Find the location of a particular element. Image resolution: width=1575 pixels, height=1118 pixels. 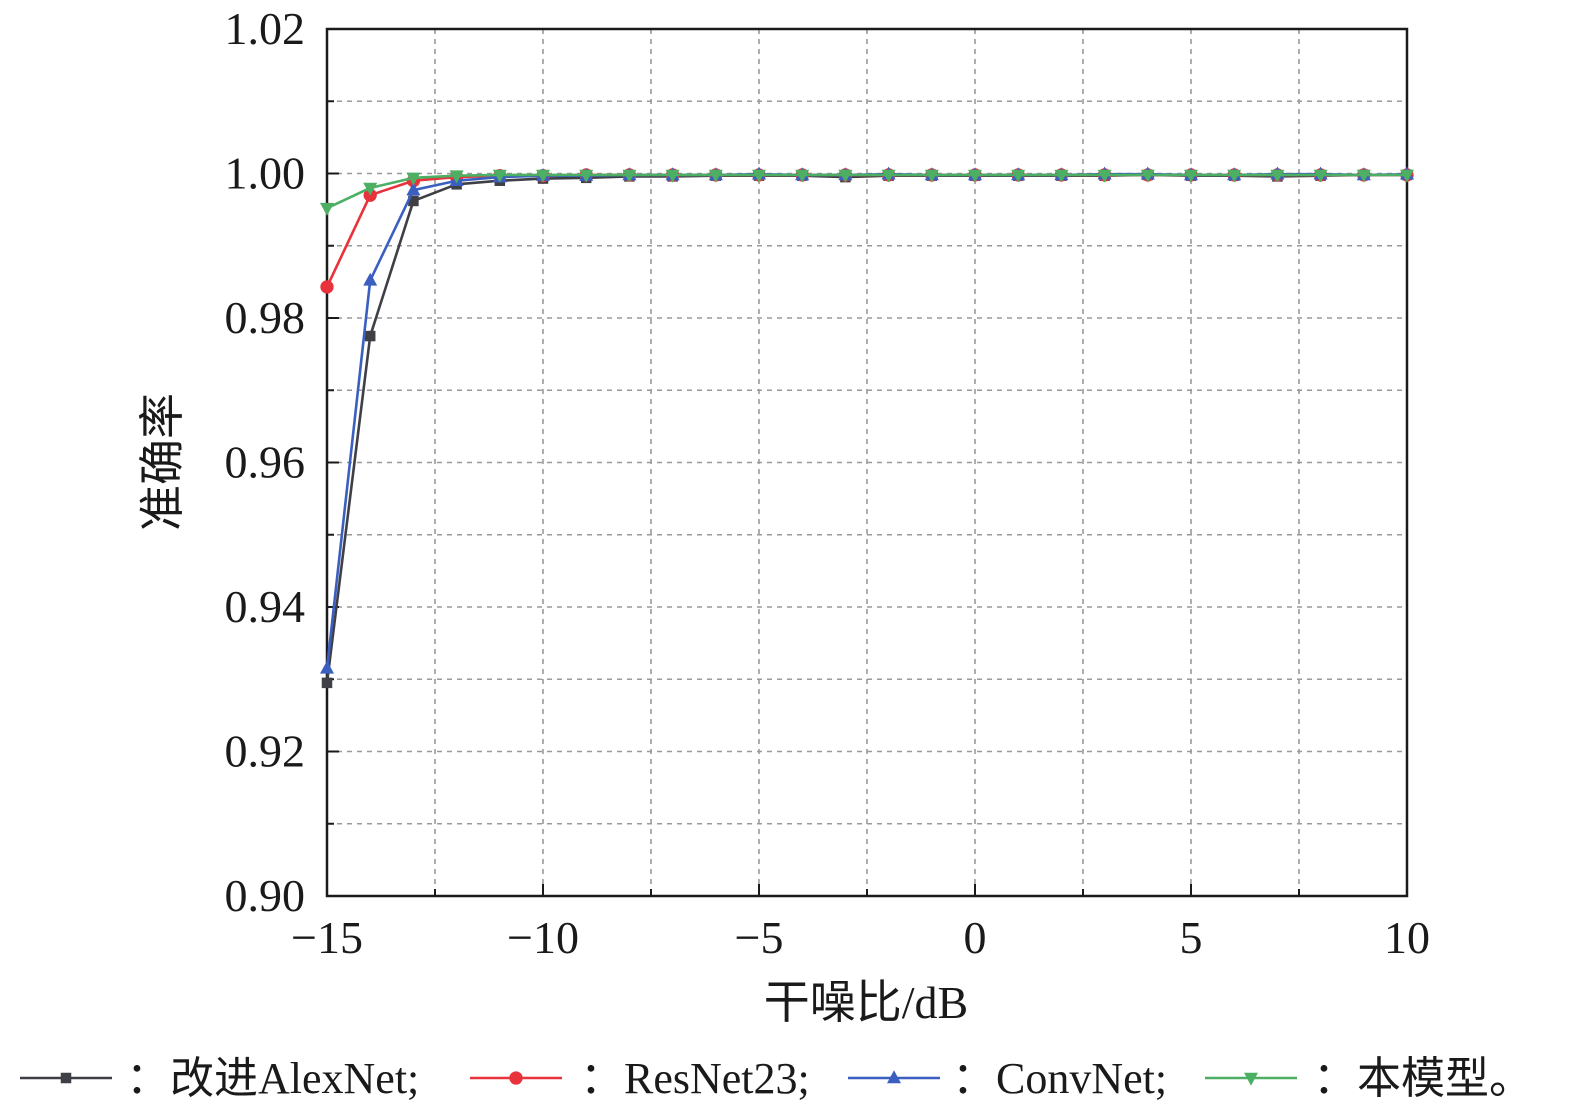

y-tick-labels: 0.90 0.92 0.94 0.96 0.98 1.00 1.02 is located at coordinates (265, 462).